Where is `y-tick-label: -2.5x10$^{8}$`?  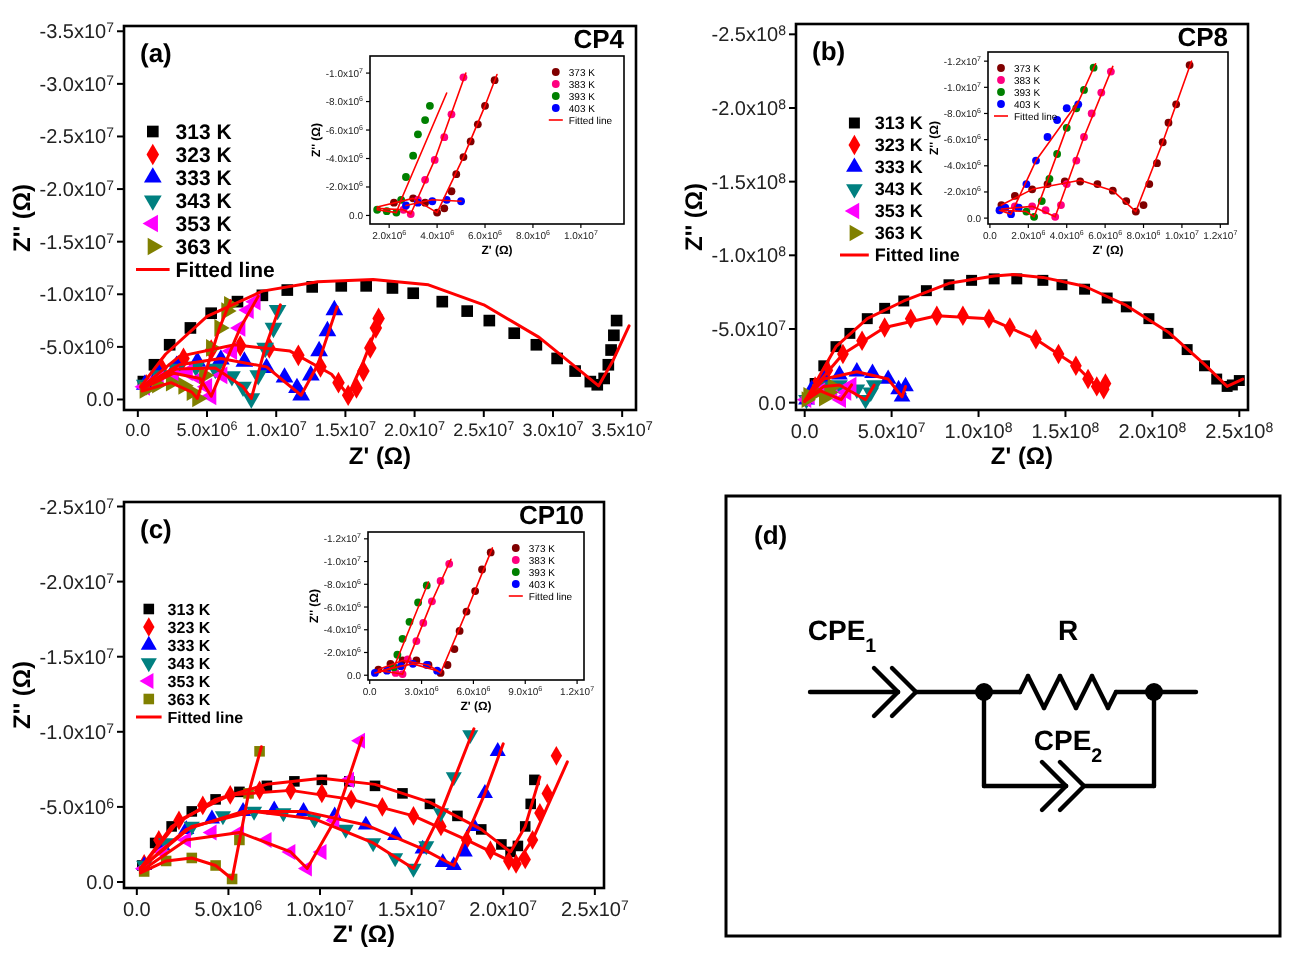 y-tick-label: -2.5x10$^{8}$ is located at coordinates (749, 36).